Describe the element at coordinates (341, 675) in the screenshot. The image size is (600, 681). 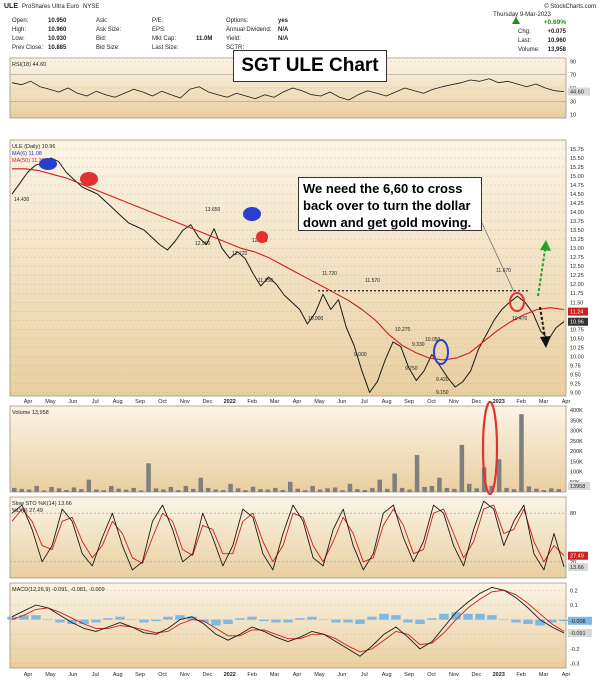
I see `bottom-x-axis-label: Jun` at that location.